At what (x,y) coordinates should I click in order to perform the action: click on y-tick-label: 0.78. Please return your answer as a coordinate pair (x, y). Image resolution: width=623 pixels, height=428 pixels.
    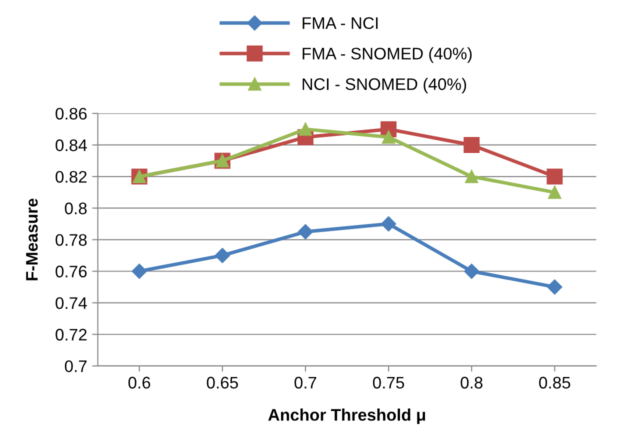
    Looking at the image, I should click on (71, 240).